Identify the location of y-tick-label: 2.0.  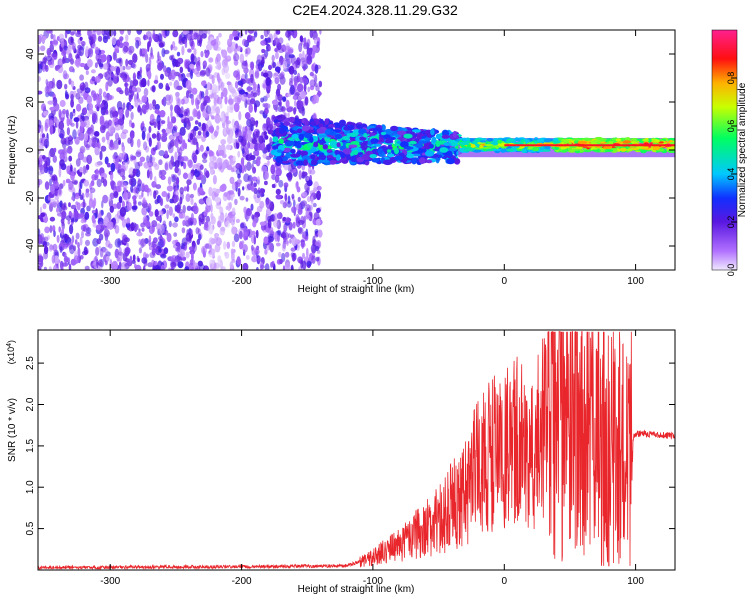
(30, 404).